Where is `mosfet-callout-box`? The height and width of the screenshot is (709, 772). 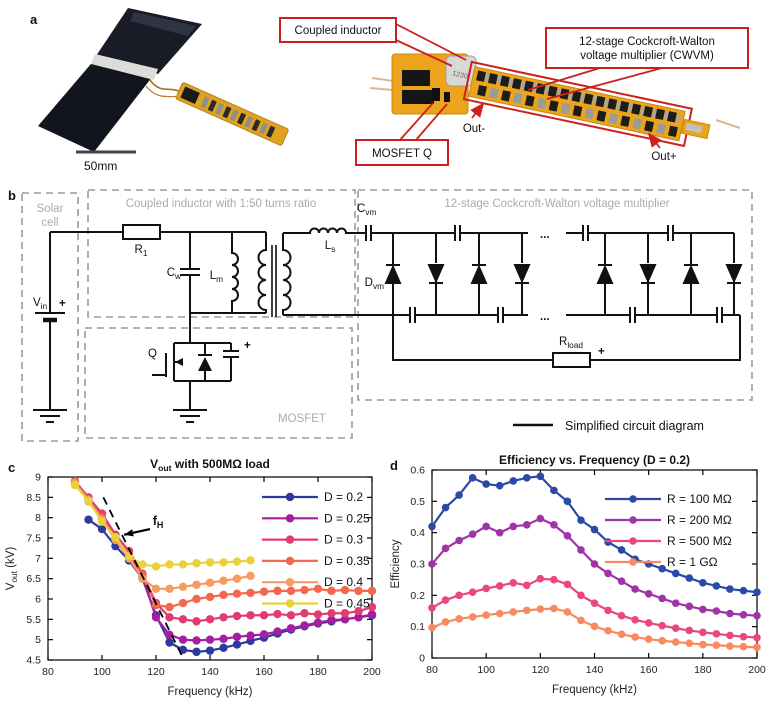
mosfet-callout-box is located at coordinates (402, 152).